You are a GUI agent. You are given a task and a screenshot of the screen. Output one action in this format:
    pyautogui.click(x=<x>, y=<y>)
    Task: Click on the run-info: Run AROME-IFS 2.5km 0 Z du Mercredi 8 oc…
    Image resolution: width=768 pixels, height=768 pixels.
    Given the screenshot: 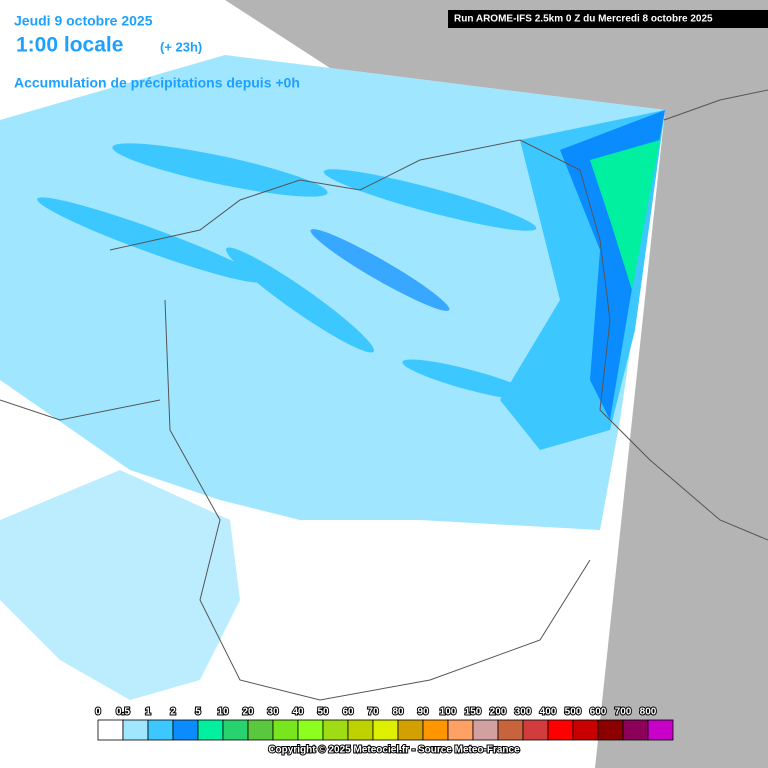 What is the action you would take?
    pyautogui.click(x=583, y=19)
    